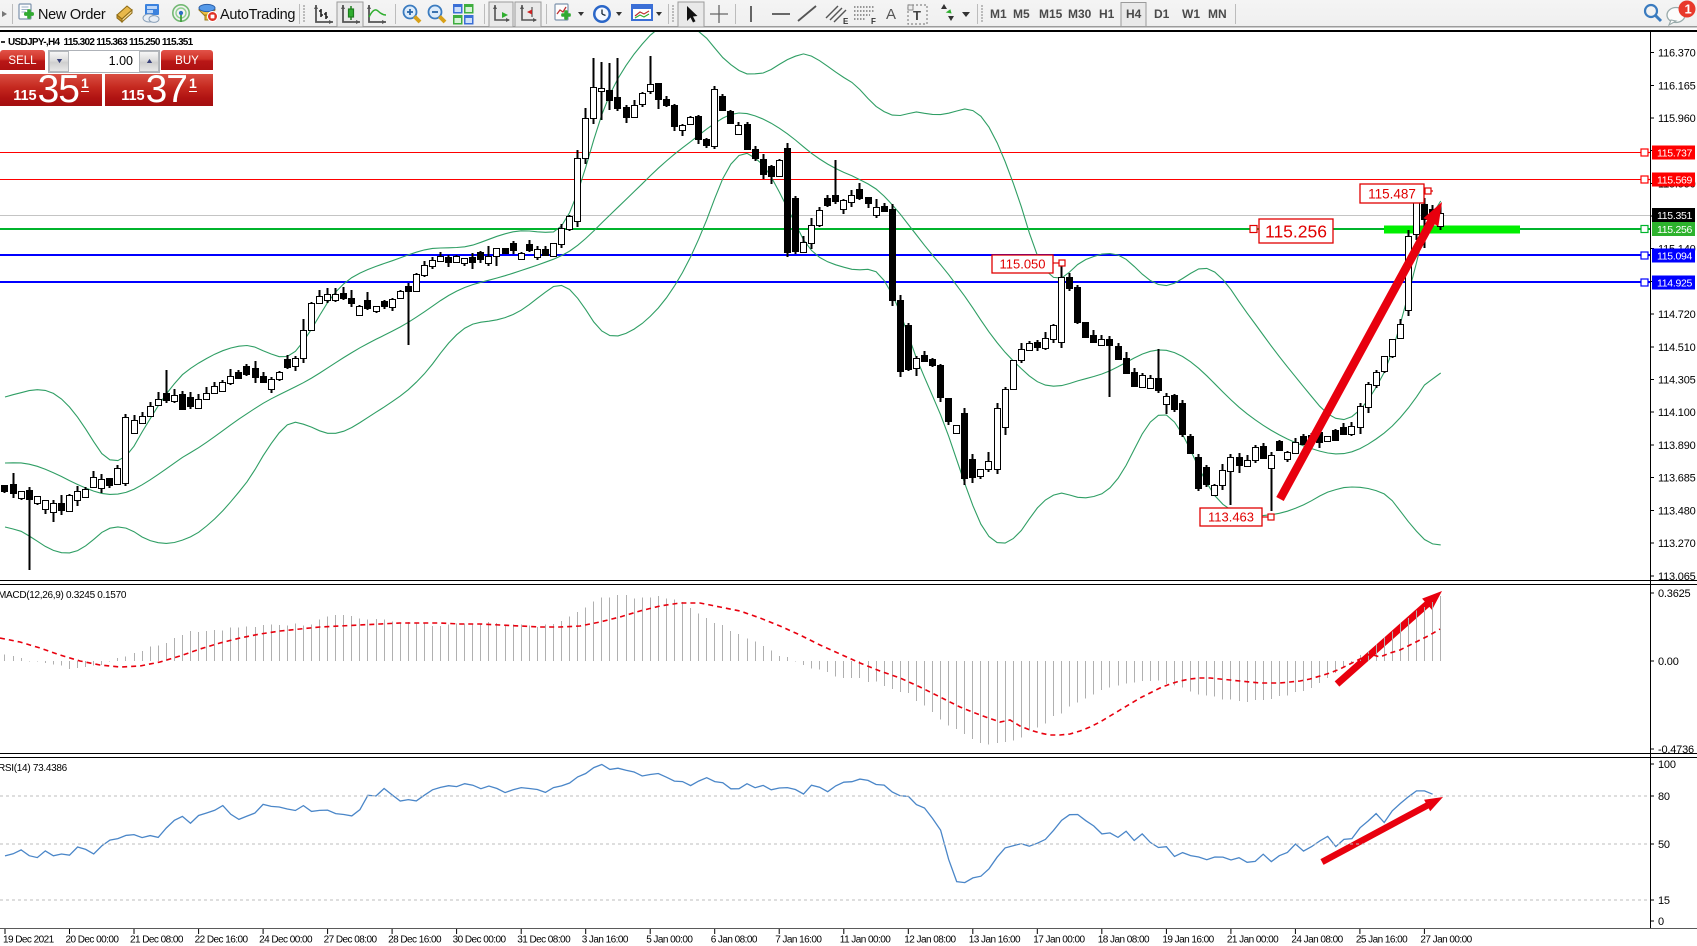 The height and width of the screenshot is (946, 1697). Describe the element at coordinates (1059, 940) in the screenshot. I see `svg-text: 17 Jan 00:00` at that location.